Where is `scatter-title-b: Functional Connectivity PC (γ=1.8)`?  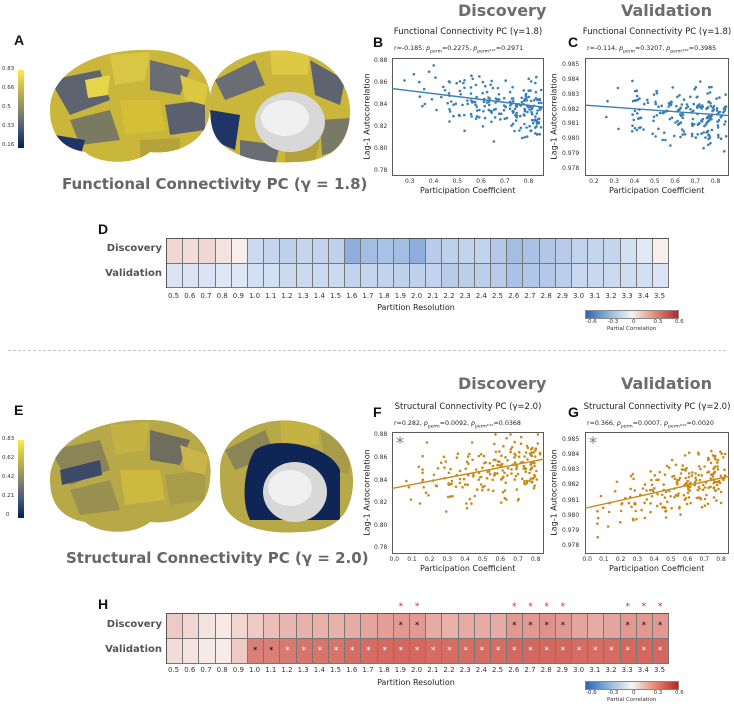 scatter-title-b: Functional Connectivity PC (γ=1.8) is located at coordinates (468, 32).